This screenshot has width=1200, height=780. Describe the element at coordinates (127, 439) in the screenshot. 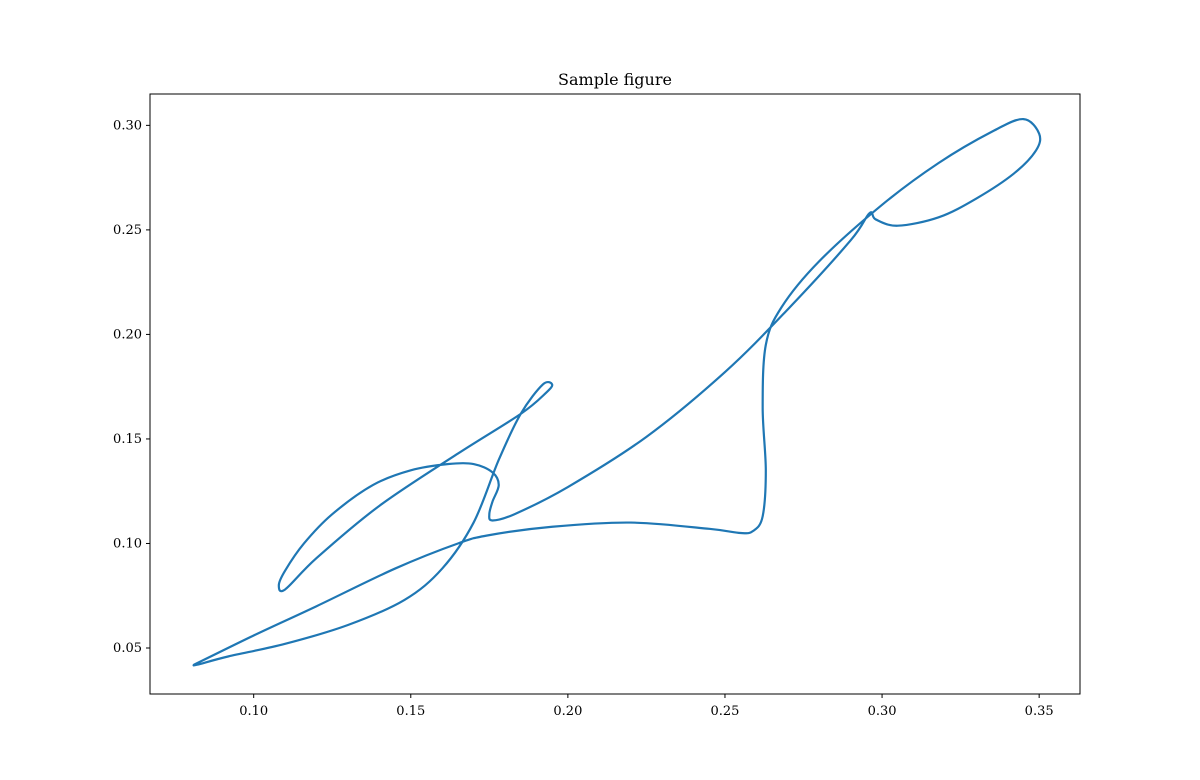

I see `y-tick-label: 0.15` at that location.